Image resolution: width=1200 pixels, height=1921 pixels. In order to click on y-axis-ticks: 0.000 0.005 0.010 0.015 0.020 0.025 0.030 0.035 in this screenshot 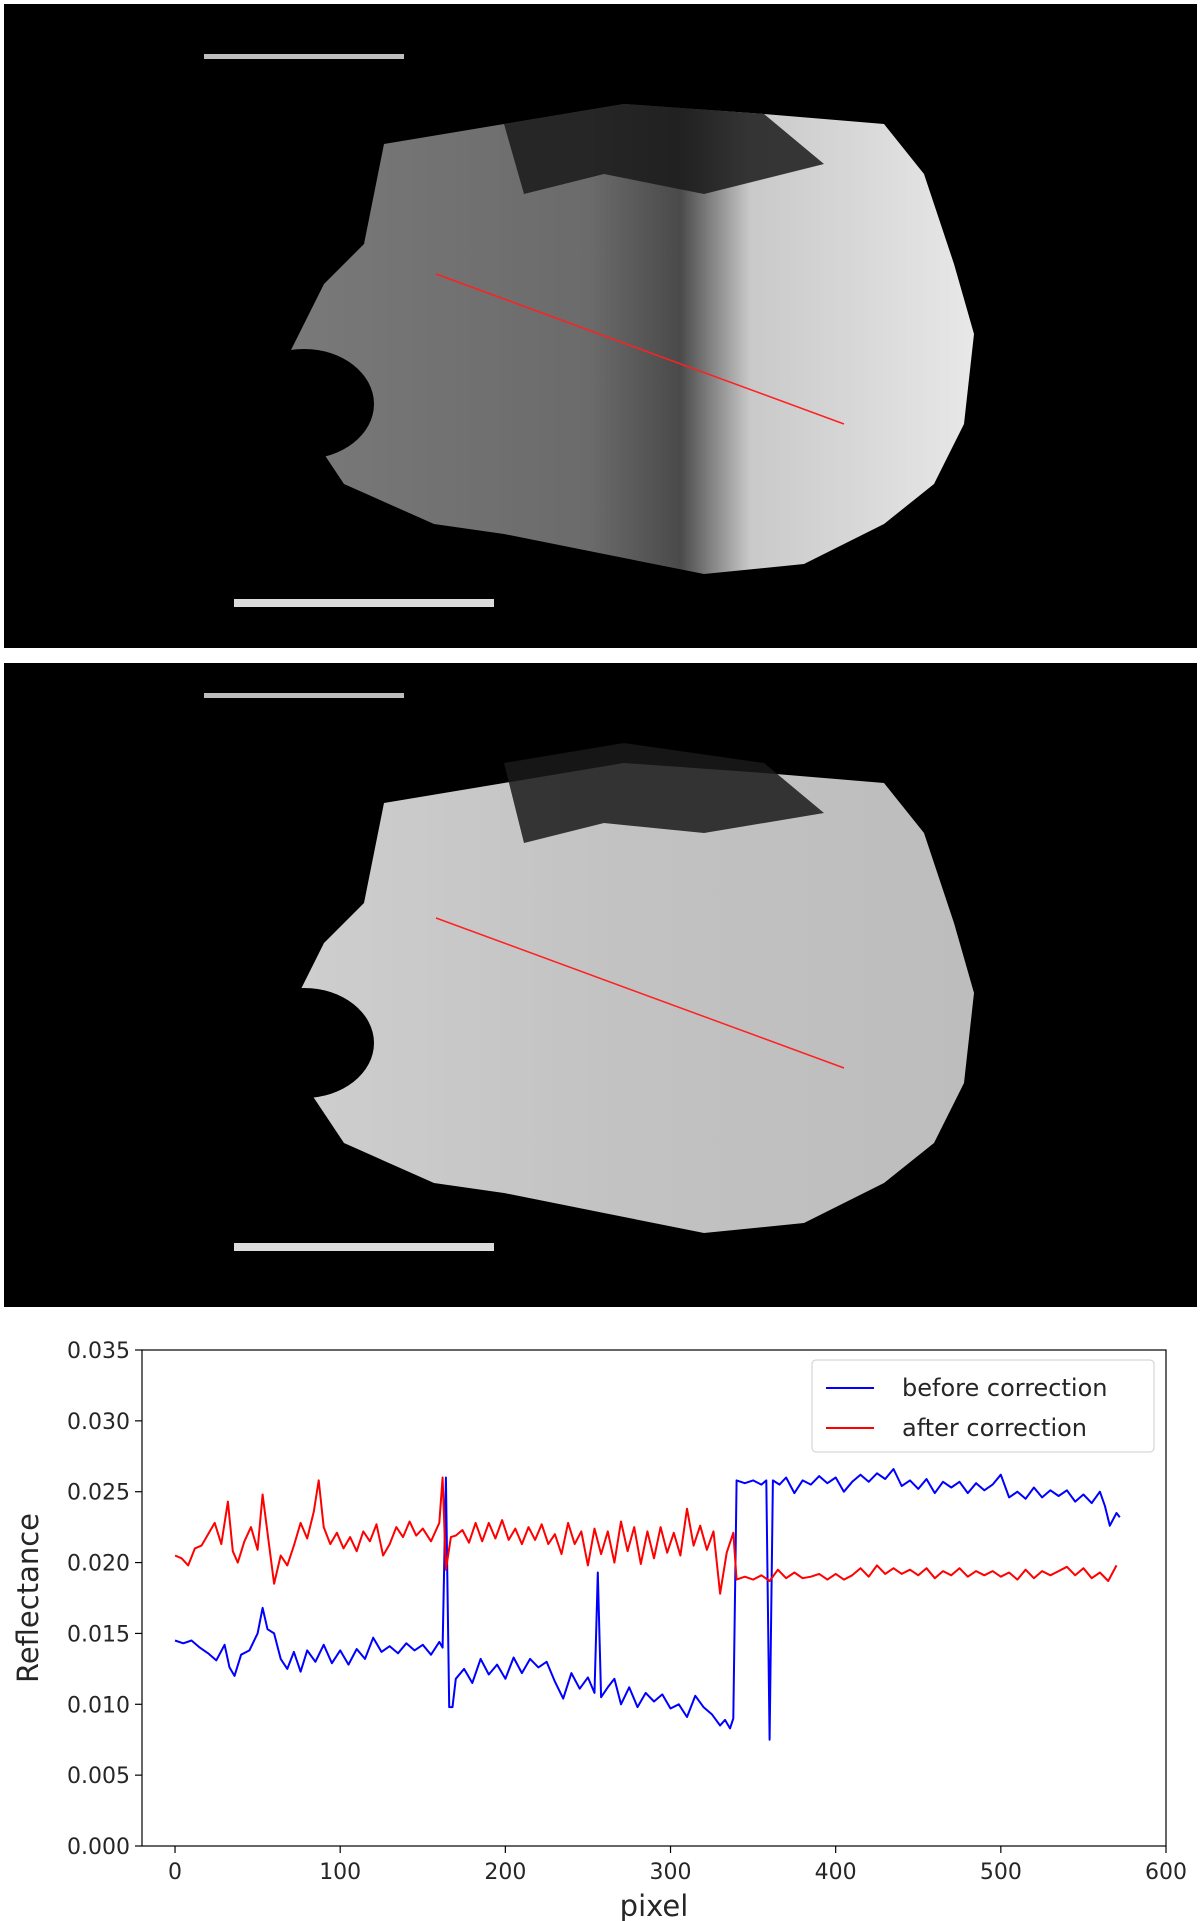, I will do `click(104, 1599)`.